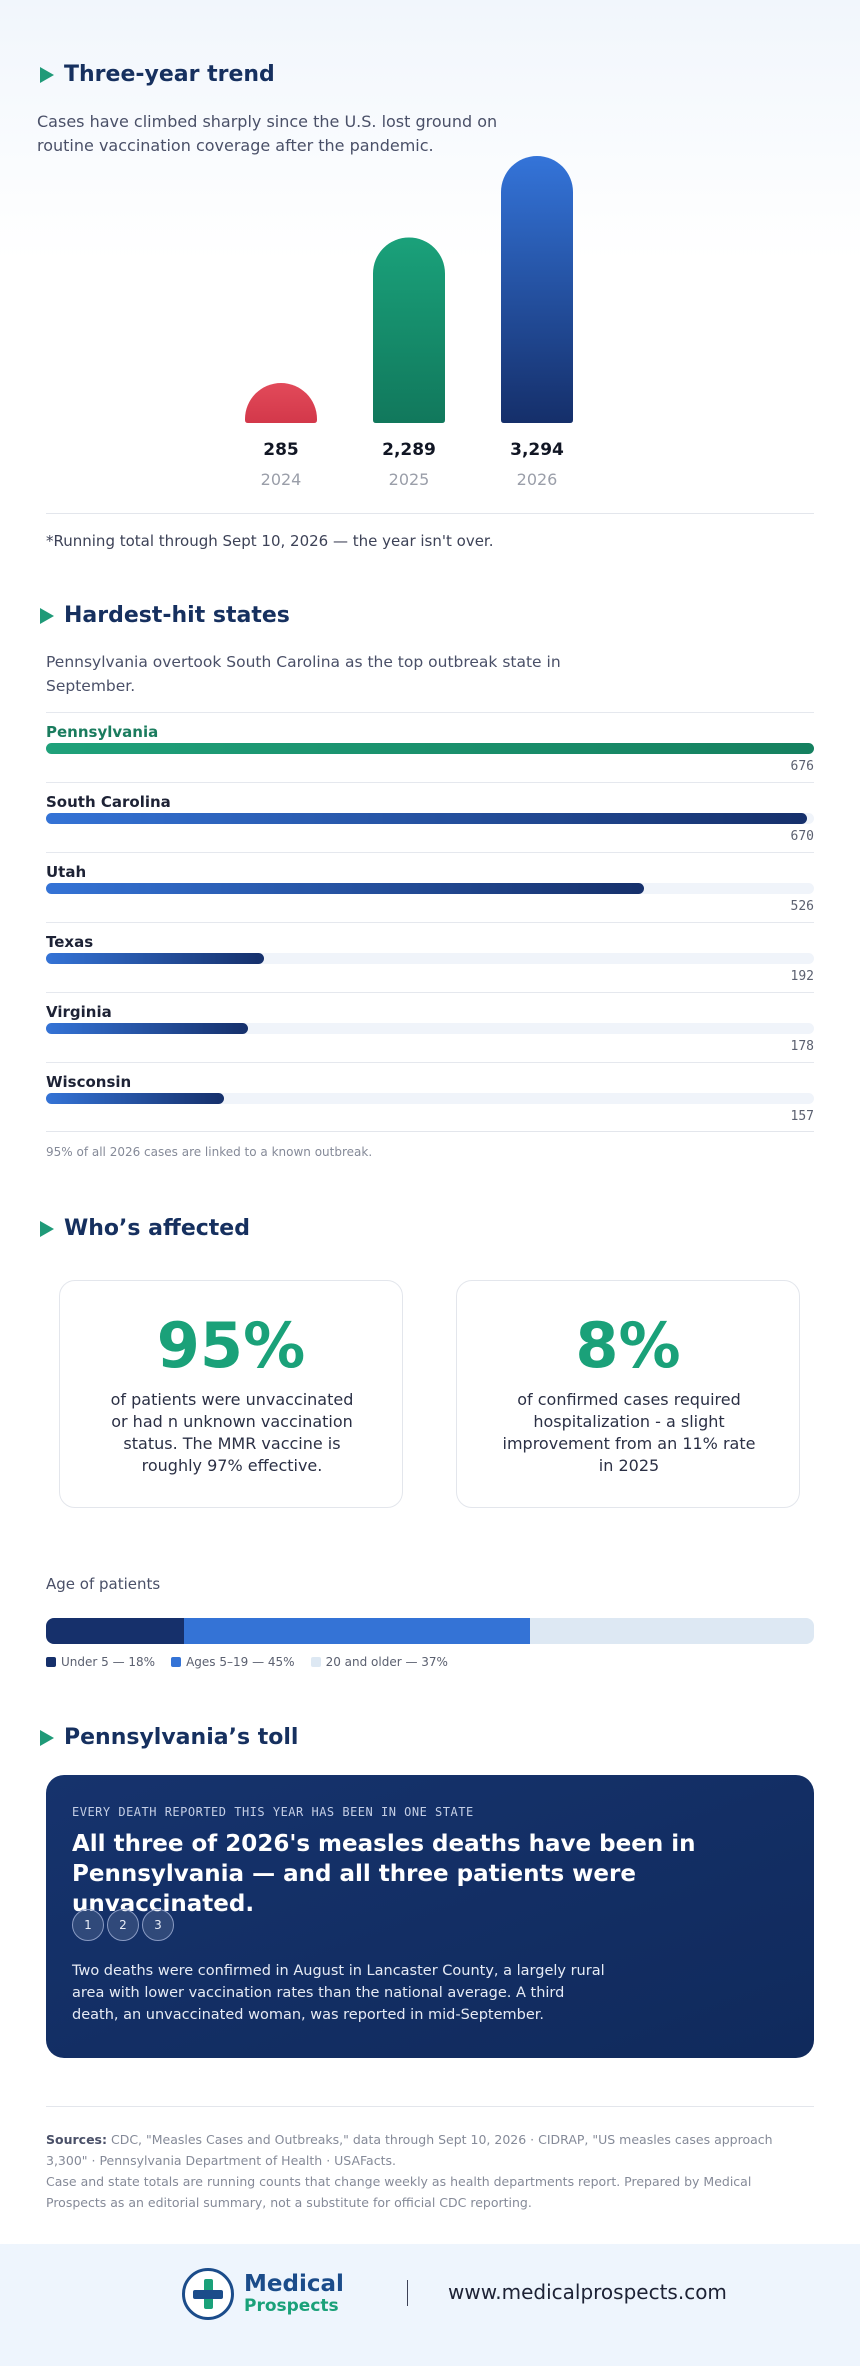 The image size is (860, 2366). What do you see at coordinates (103, 1584) in the screenshot?
I see `age-label: Age of patients` at bounding box center [103, 1584].